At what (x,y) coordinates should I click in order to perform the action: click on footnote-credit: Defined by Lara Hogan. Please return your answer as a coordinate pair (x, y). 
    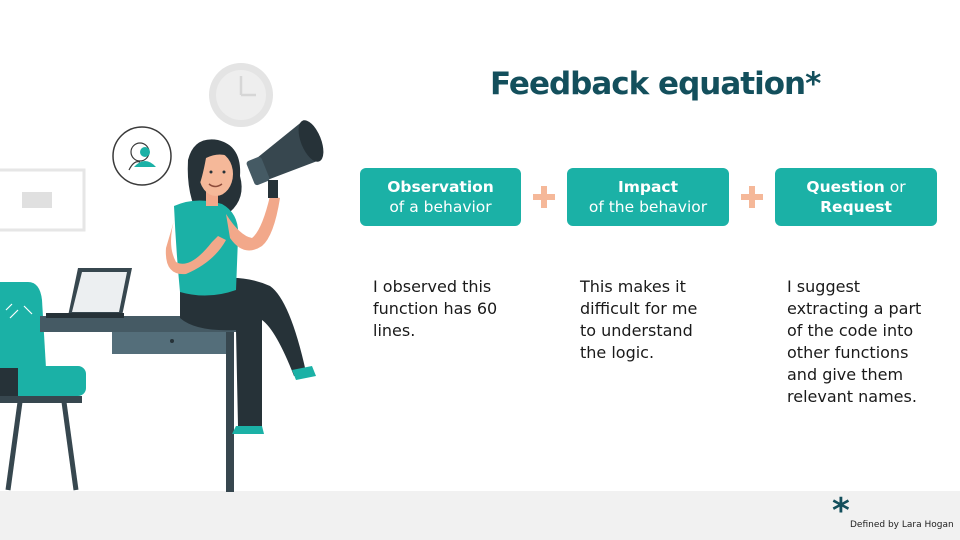
    Looking at the image, I should click on (902, 525).